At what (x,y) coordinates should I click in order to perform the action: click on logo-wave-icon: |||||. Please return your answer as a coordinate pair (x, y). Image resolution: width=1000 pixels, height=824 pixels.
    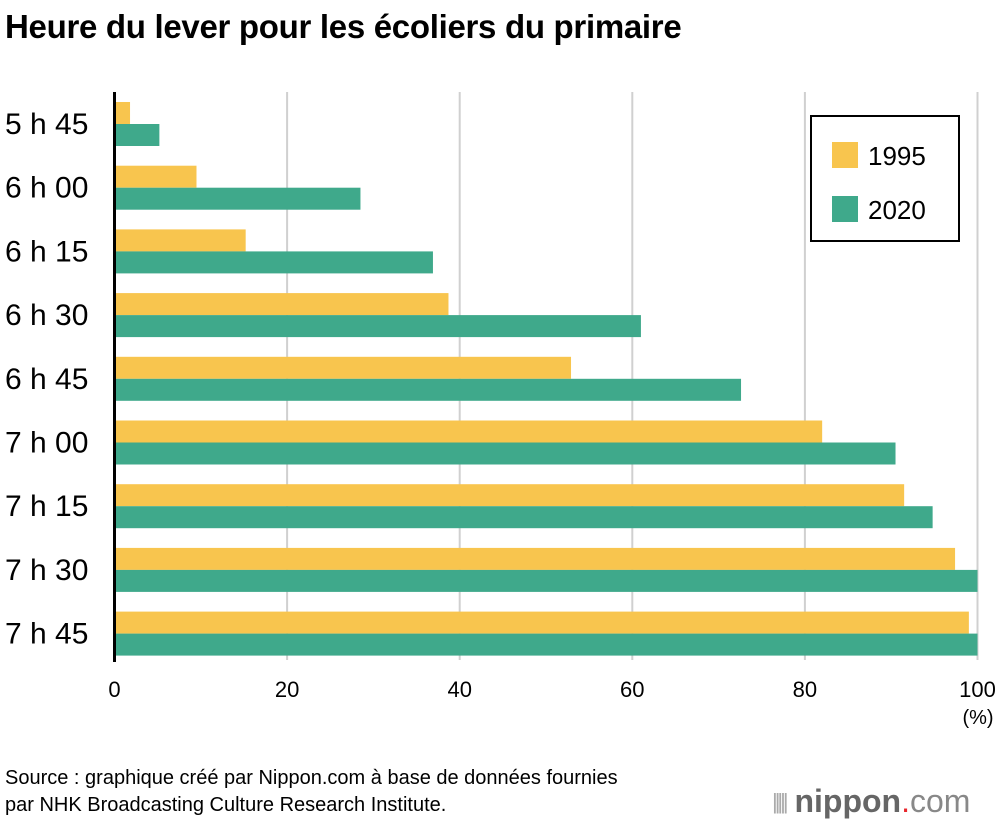
    Looking at the image, I should click on (780, 801).